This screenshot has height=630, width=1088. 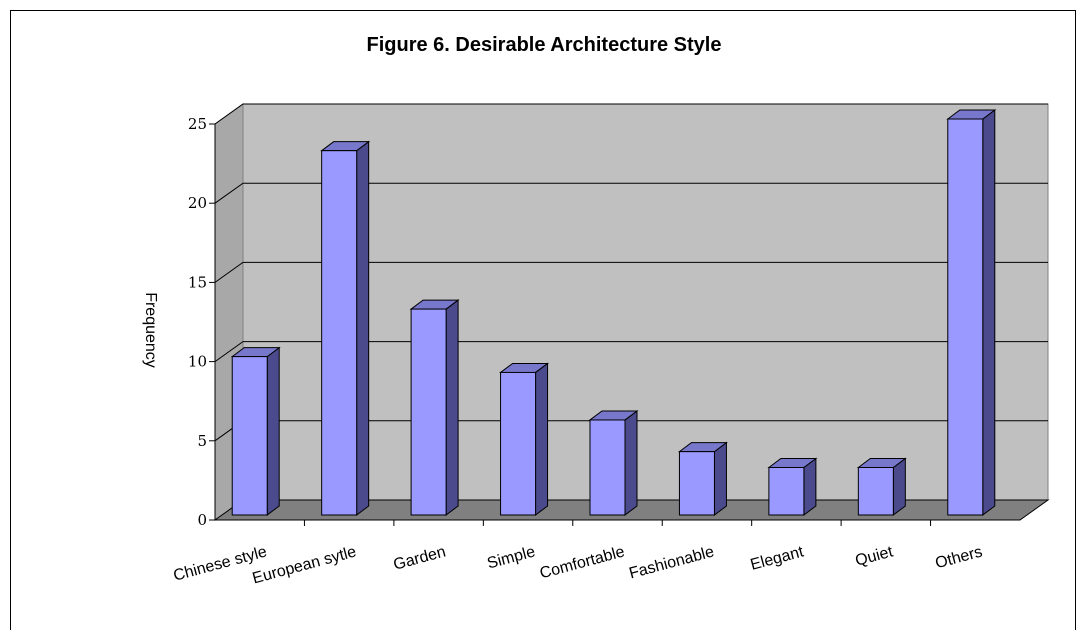 I want to click on y-tick-label: 15, so click(x=197, y=282).